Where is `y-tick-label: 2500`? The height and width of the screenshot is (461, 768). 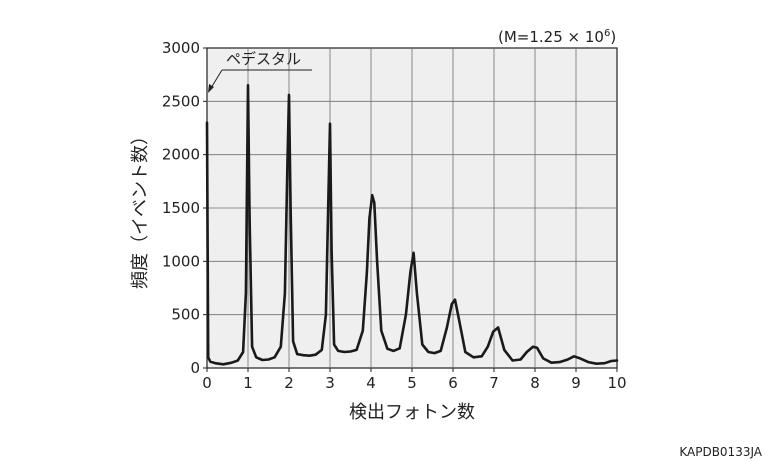 y-tick-label: 2500 is located at coordinates (181, 101).